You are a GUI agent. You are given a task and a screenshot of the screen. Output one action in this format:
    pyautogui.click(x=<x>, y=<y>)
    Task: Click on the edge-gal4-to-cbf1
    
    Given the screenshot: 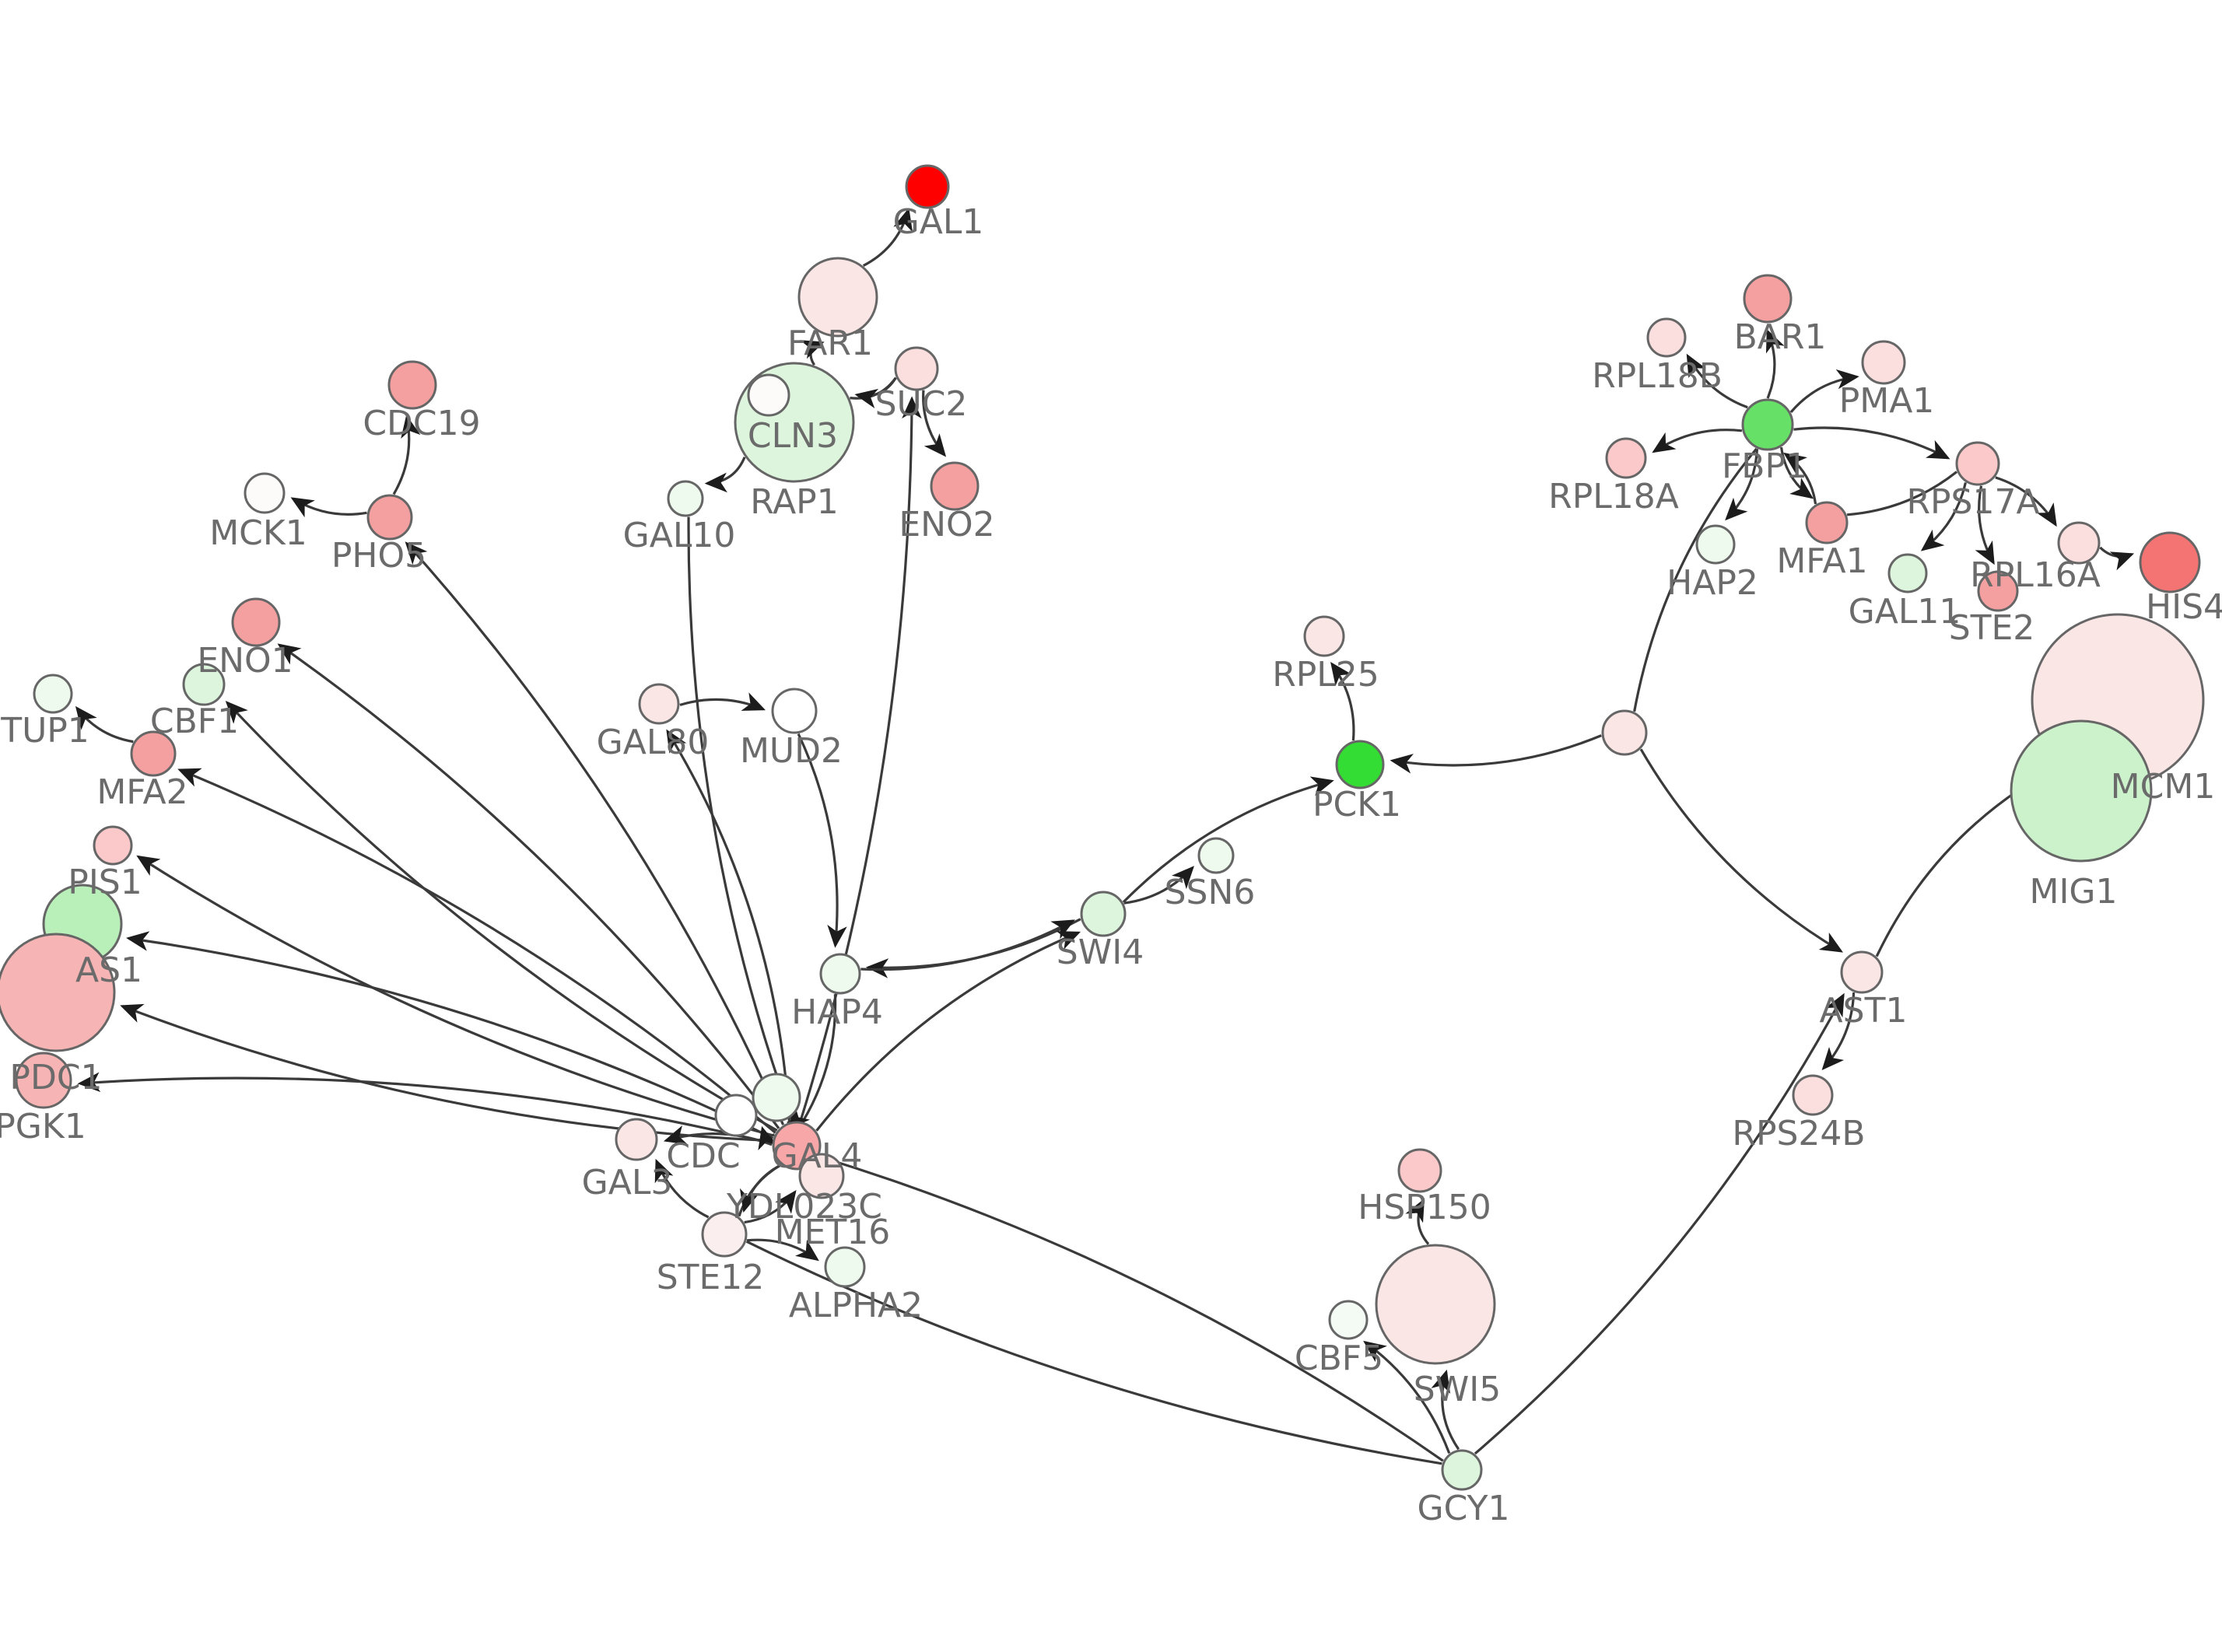 What is the action you would take?
    pyautogui.click(x=501, y=916)
    